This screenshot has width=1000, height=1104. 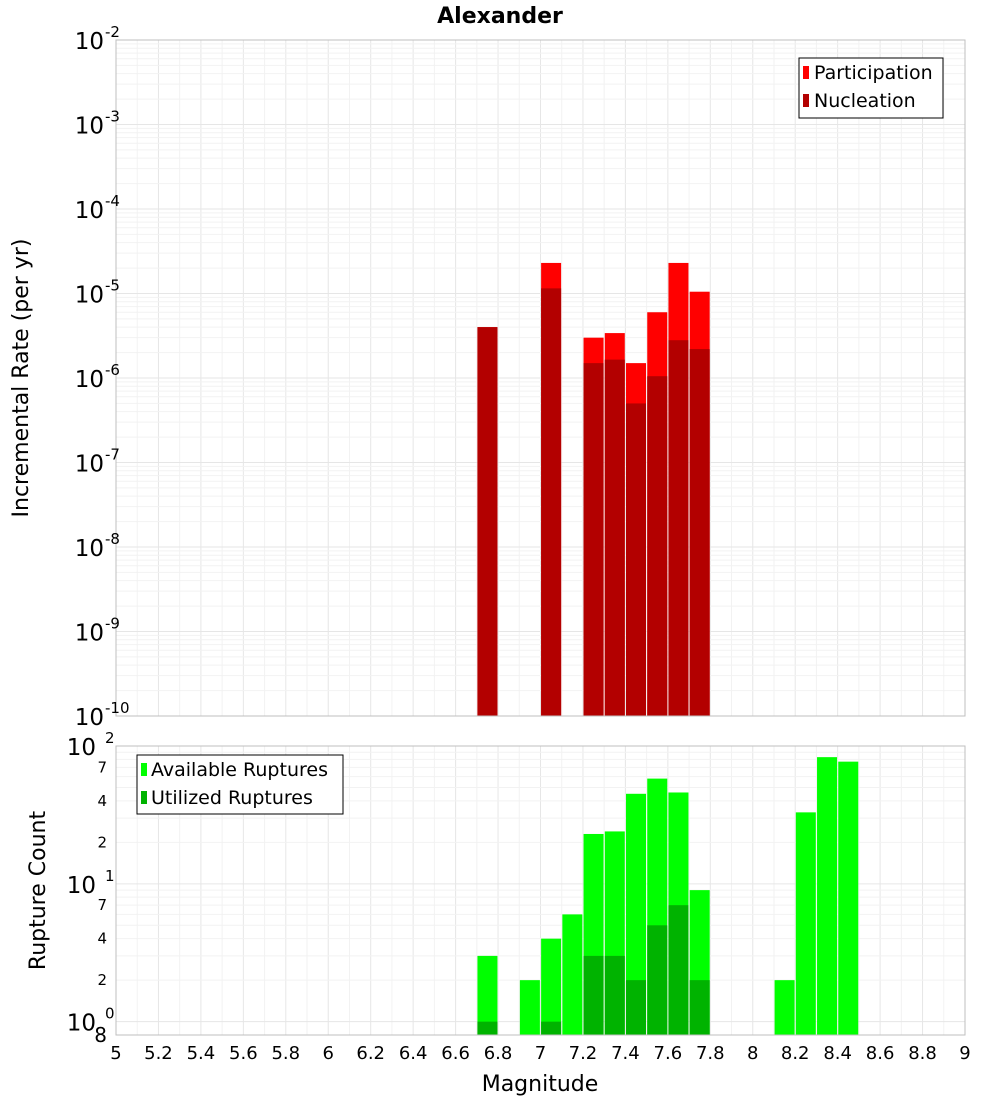 I want to click on x-tick-label: 6.8, so click(x=498, y=1053).